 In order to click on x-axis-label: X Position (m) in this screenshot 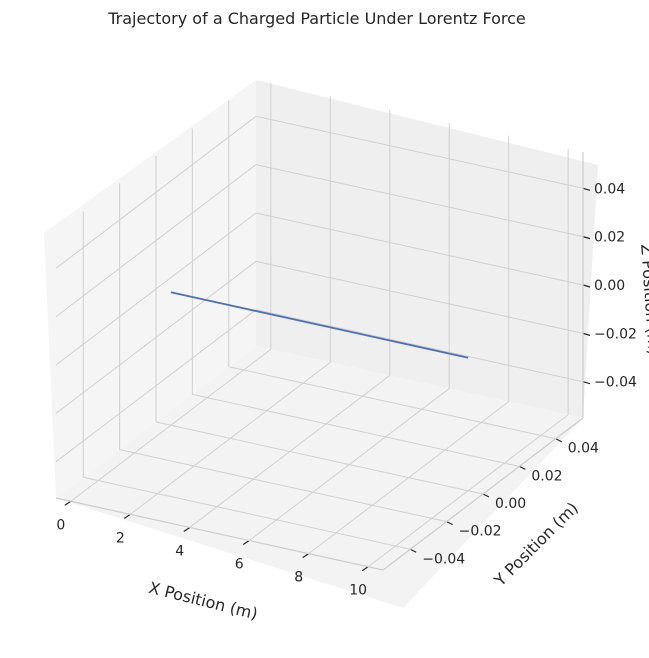, I will do `click(203, 600)`.